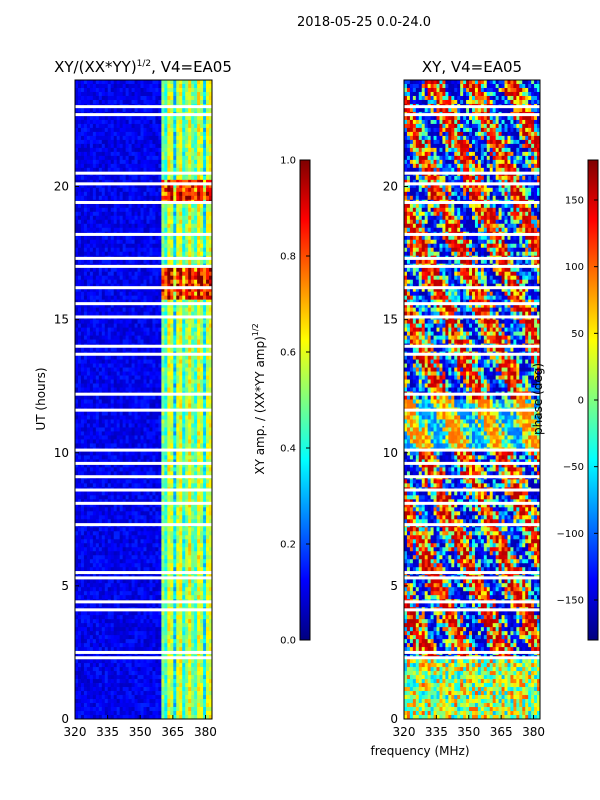 This screenshot has width=600, height=800. Describe the element at coordinates (172, 732) in the screenshot. I see `amplitude-x-tick-label: 365` at that location.